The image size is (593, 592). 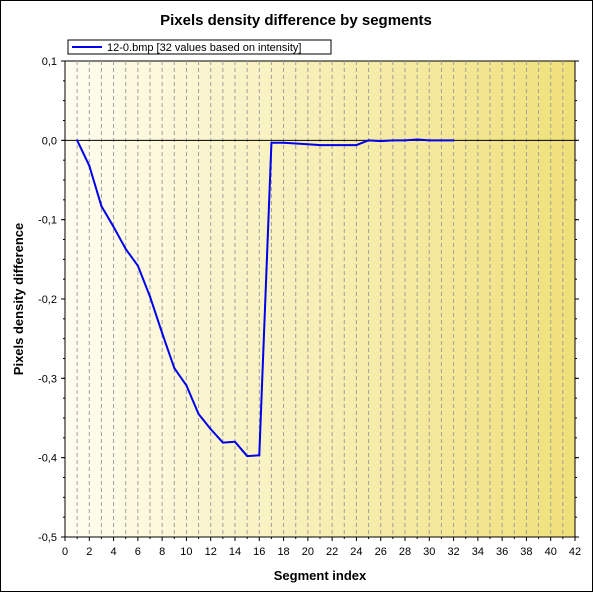 What do you see at coordinates (138, 552) in the screenshot?
I see `x-tick-label: 6` at bounding box center [138, 552].